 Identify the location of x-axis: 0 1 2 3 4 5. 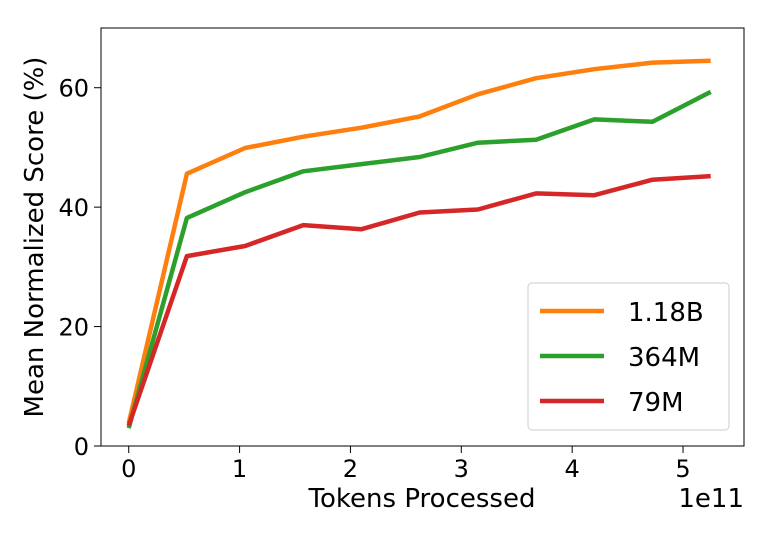
(406, 464).